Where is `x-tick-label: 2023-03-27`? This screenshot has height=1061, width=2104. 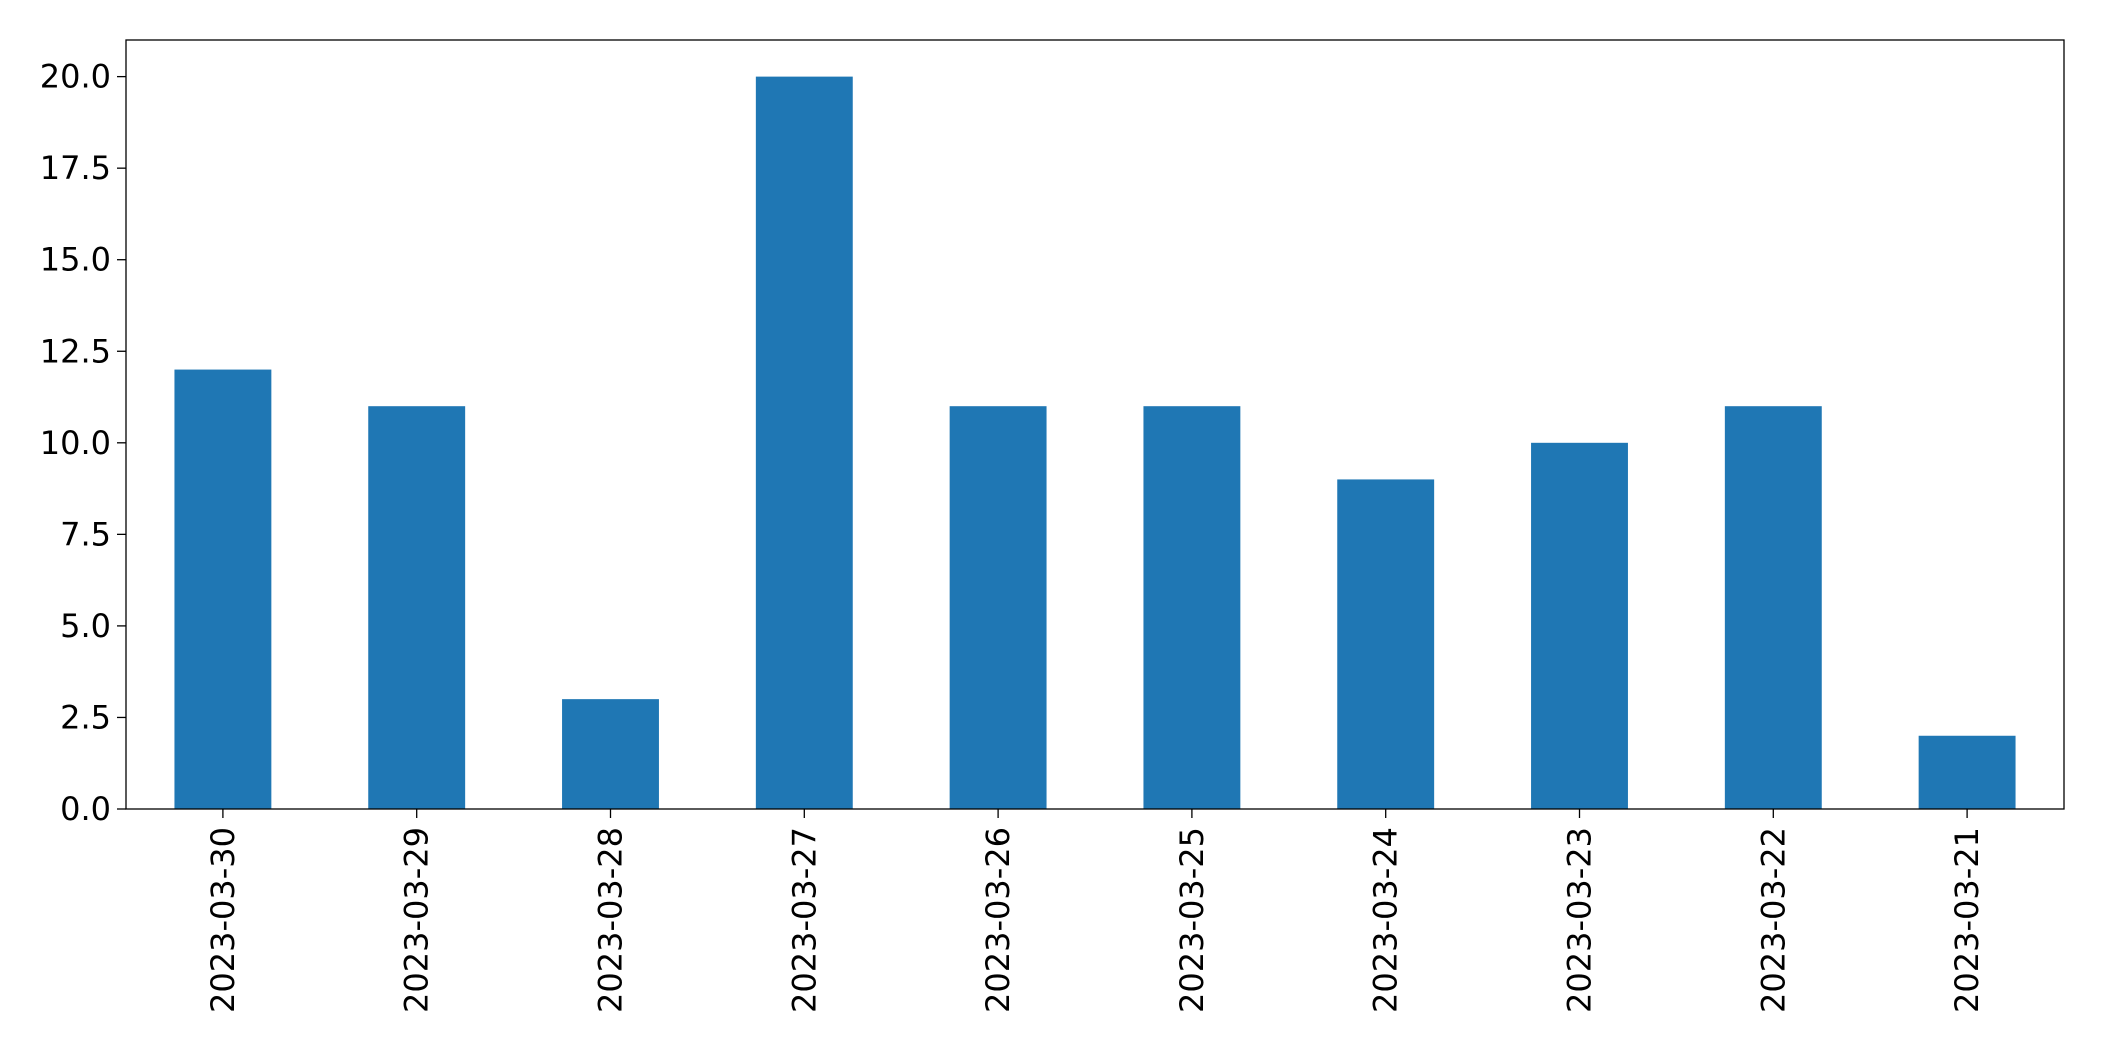
x-tick-label: 2023-03-27 is located at coordinates (804, 920).